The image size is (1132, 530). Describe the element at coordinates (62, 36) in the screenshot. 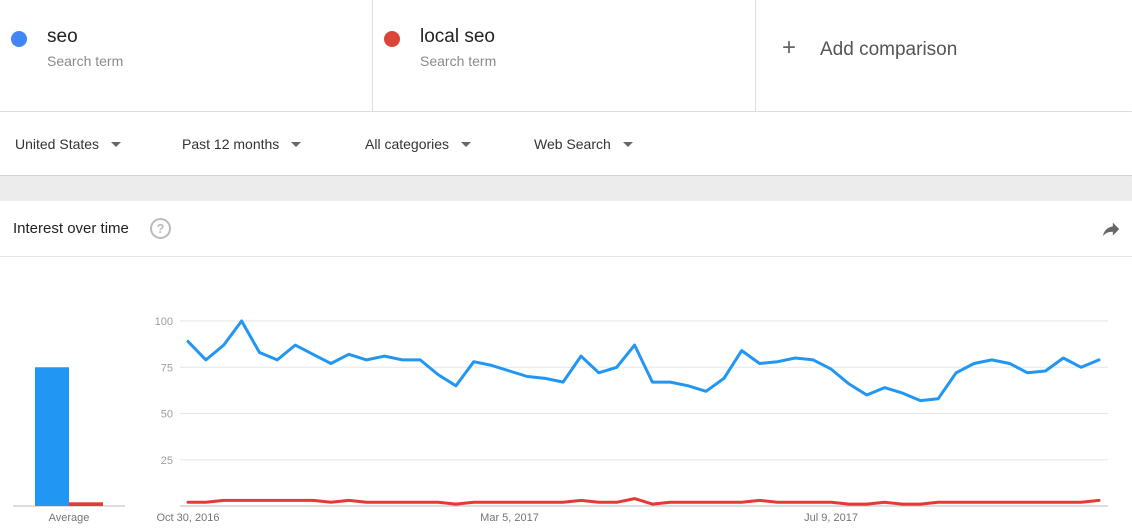

I see `term-name: seo` at that location.